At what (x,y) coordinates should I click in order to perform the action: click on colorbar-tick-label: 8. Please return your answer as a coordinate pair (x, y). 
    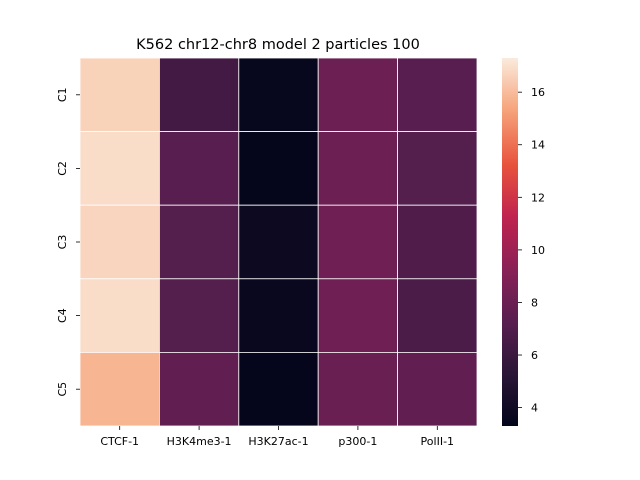
    Looking at the image, I should click on (534, 302).